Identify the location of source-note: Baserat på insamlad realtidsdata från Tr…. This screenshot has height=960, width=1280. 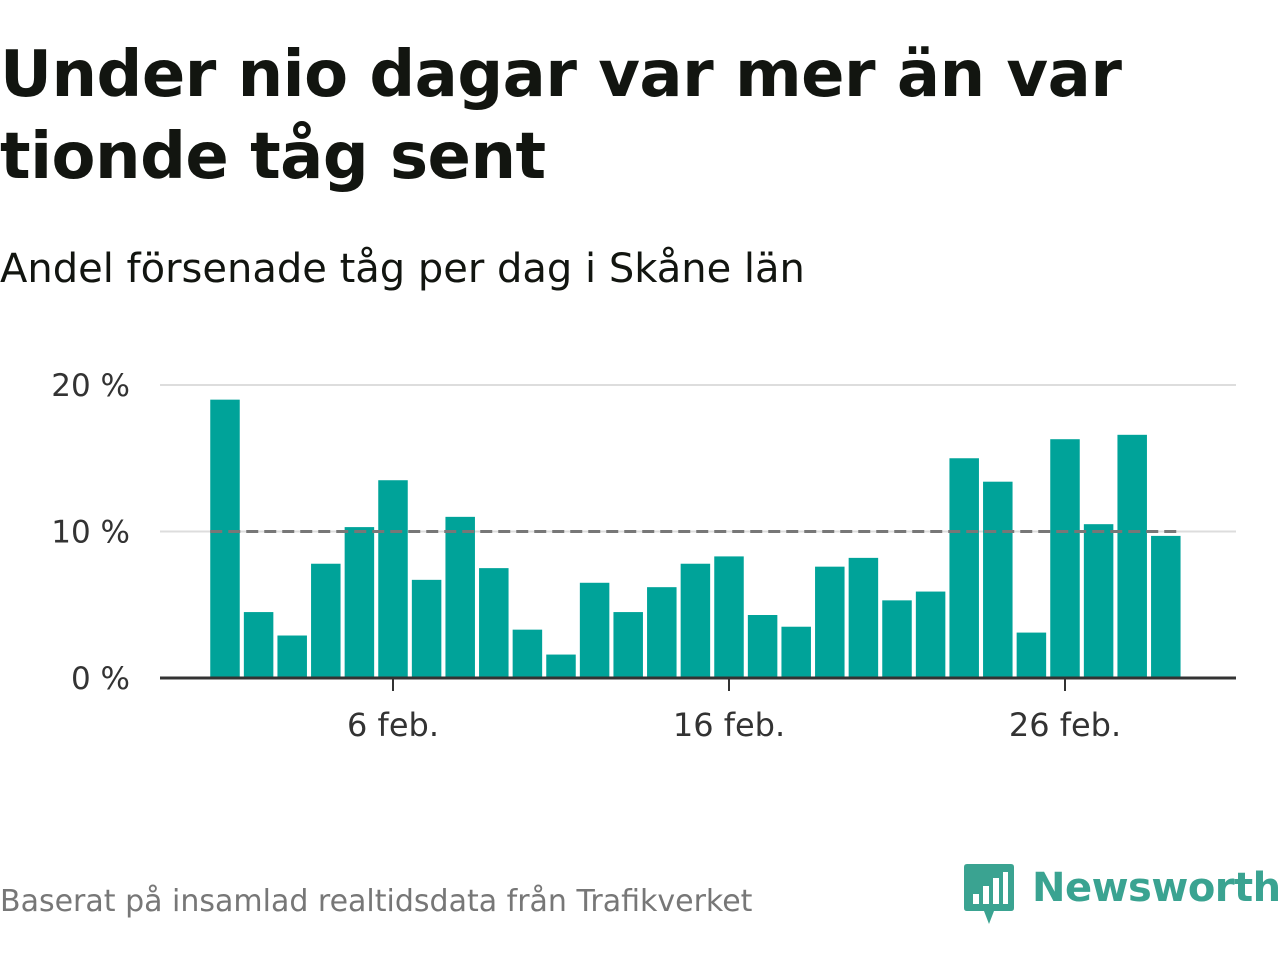
(376, 901).